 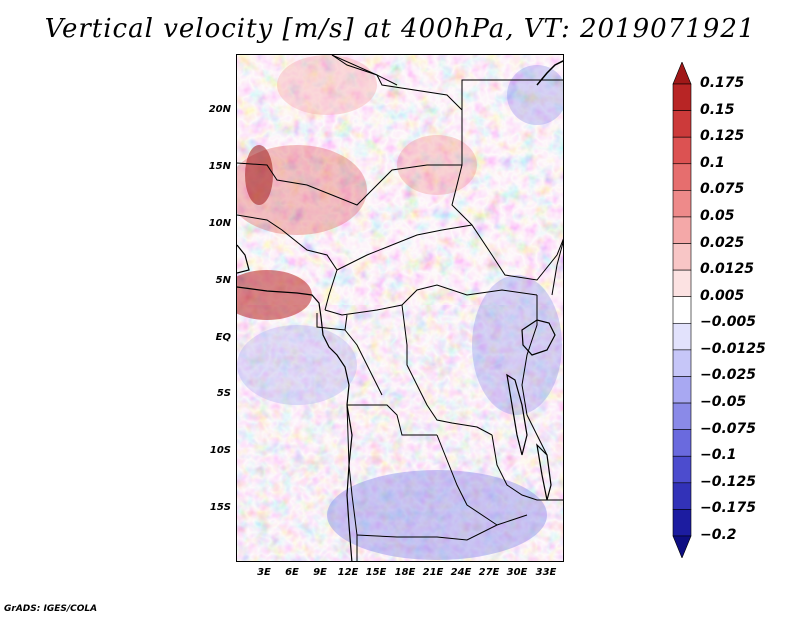 I want to click on colorbar-label: 0.175, so click(x=722, y=83).